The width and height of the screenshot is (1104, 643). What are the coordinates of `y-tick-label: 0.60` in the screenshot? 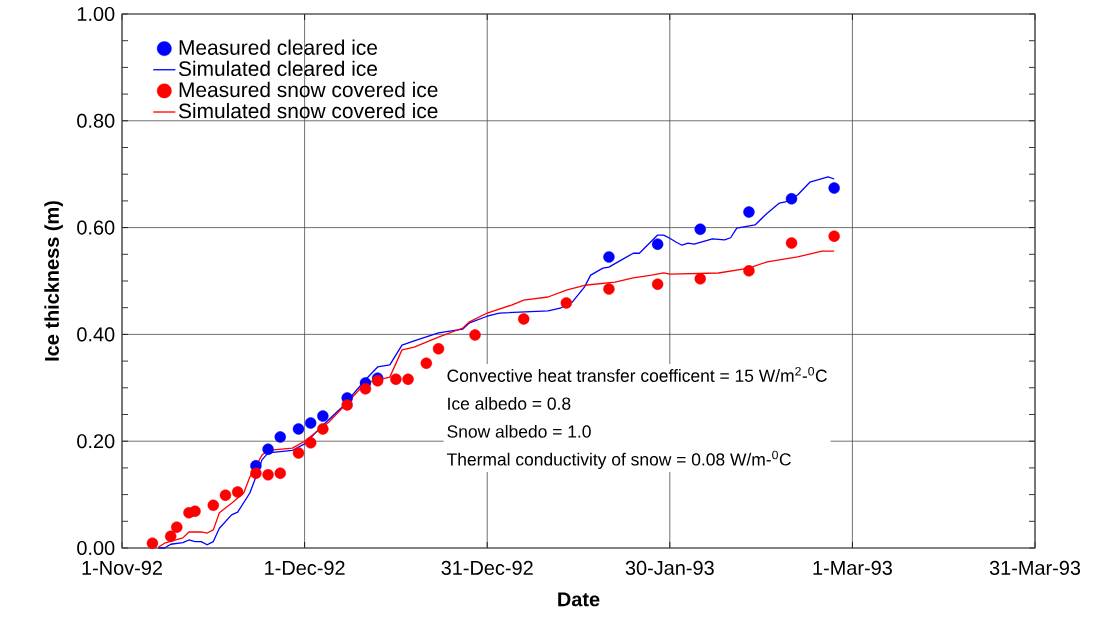 It's located at (96, 227).